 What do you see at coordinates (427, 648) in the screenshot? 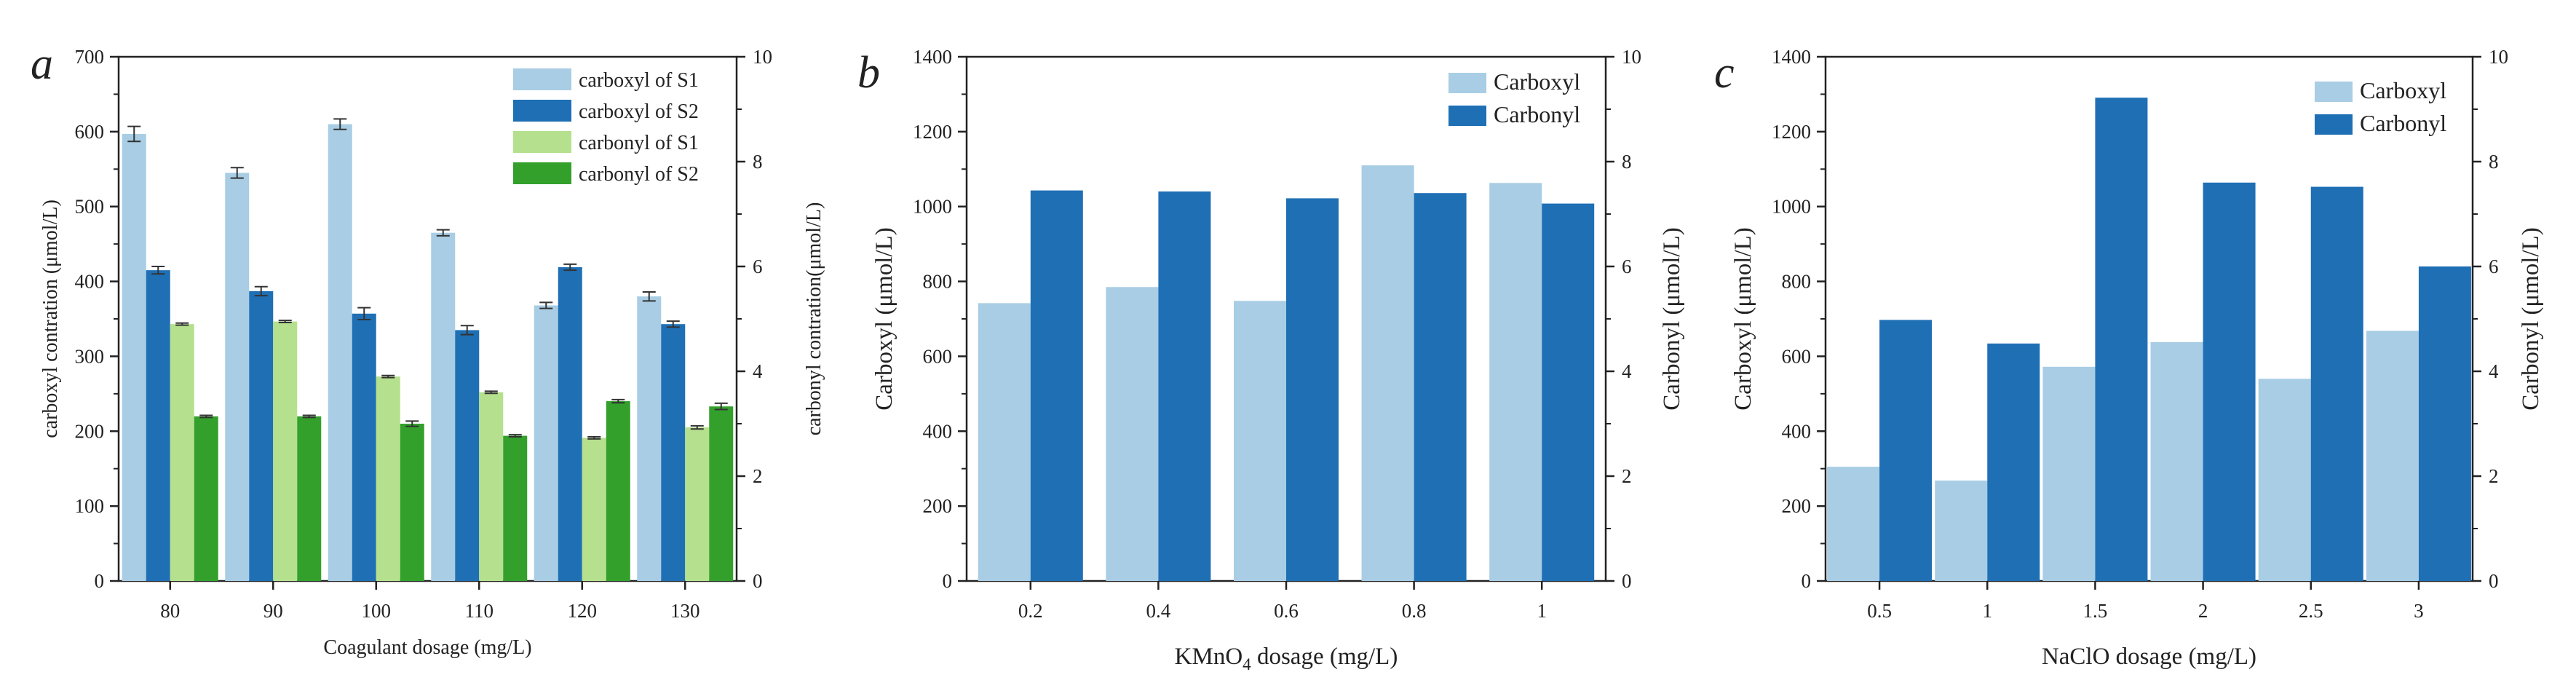
I see `x-axis-label: Coagulant dosage (mg/L)` at bounding box center [427, 648].